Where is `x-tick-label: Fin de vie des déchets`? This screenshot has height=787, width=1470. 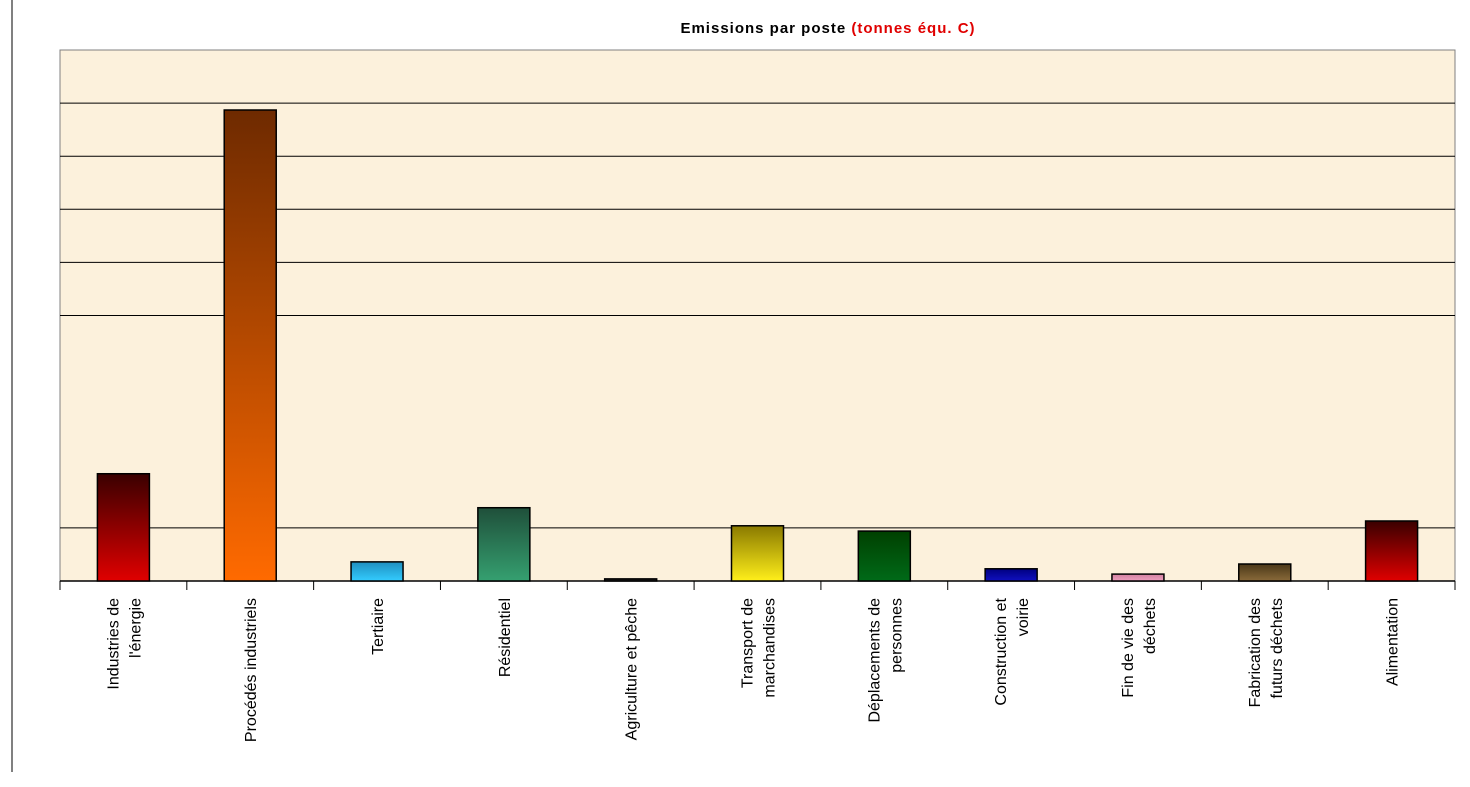 x-tick-label: Fin de vie des déchets is located at coordinates (1139, 648).